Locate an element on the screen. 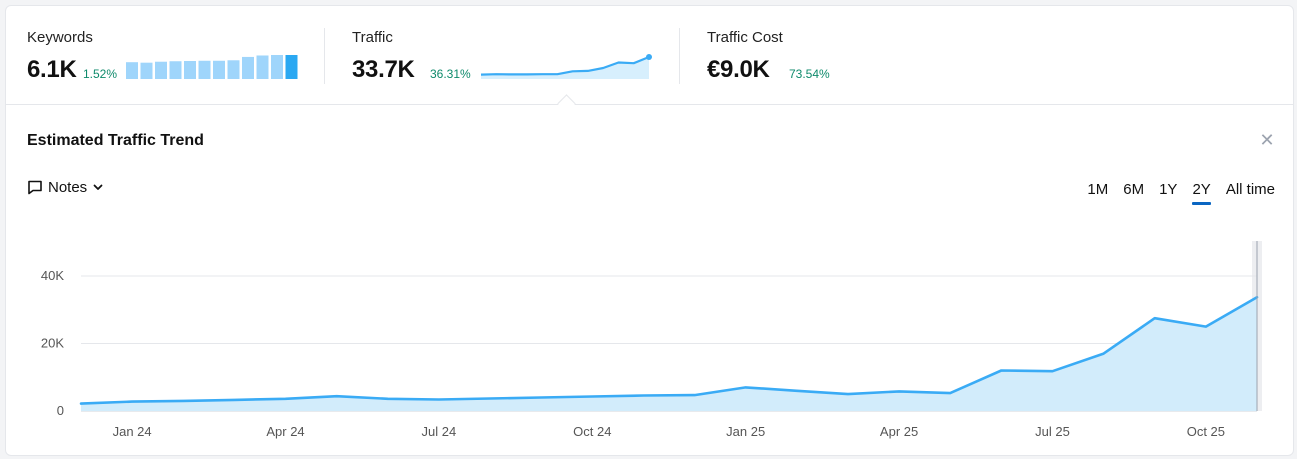 This screenshot has width=1297, height=459. traffic-sparkline is located at coordinates (566, 66).